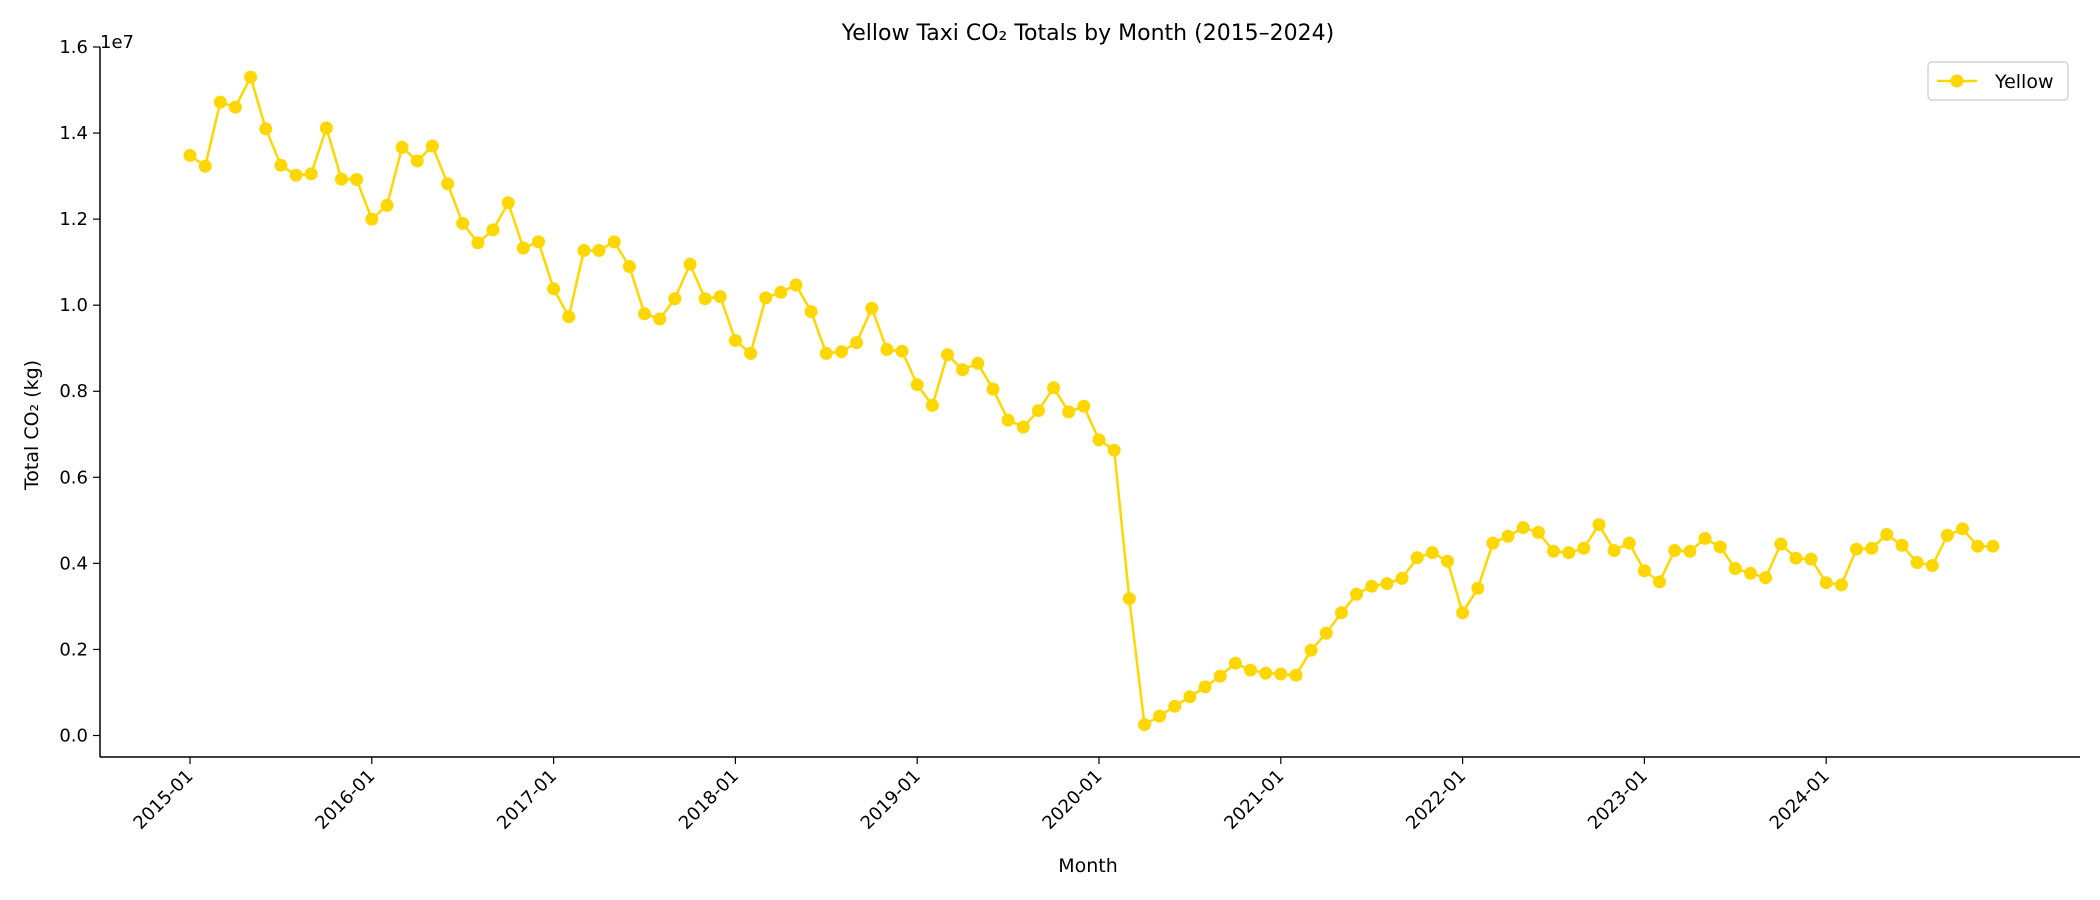 This screenshot has width=2100, height=900. I want to click on x-tick-label: 2022-01, so click(1436, 800).